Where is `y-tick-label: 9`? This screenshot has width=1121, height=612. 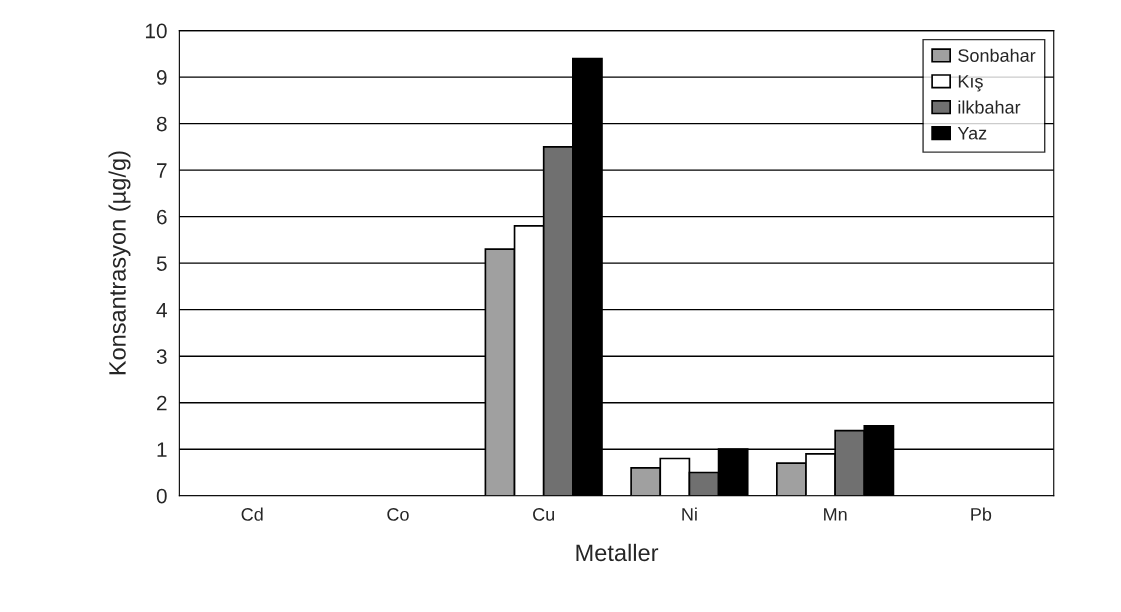
y-tick-label: 9 is located at coordinates (161, 77).